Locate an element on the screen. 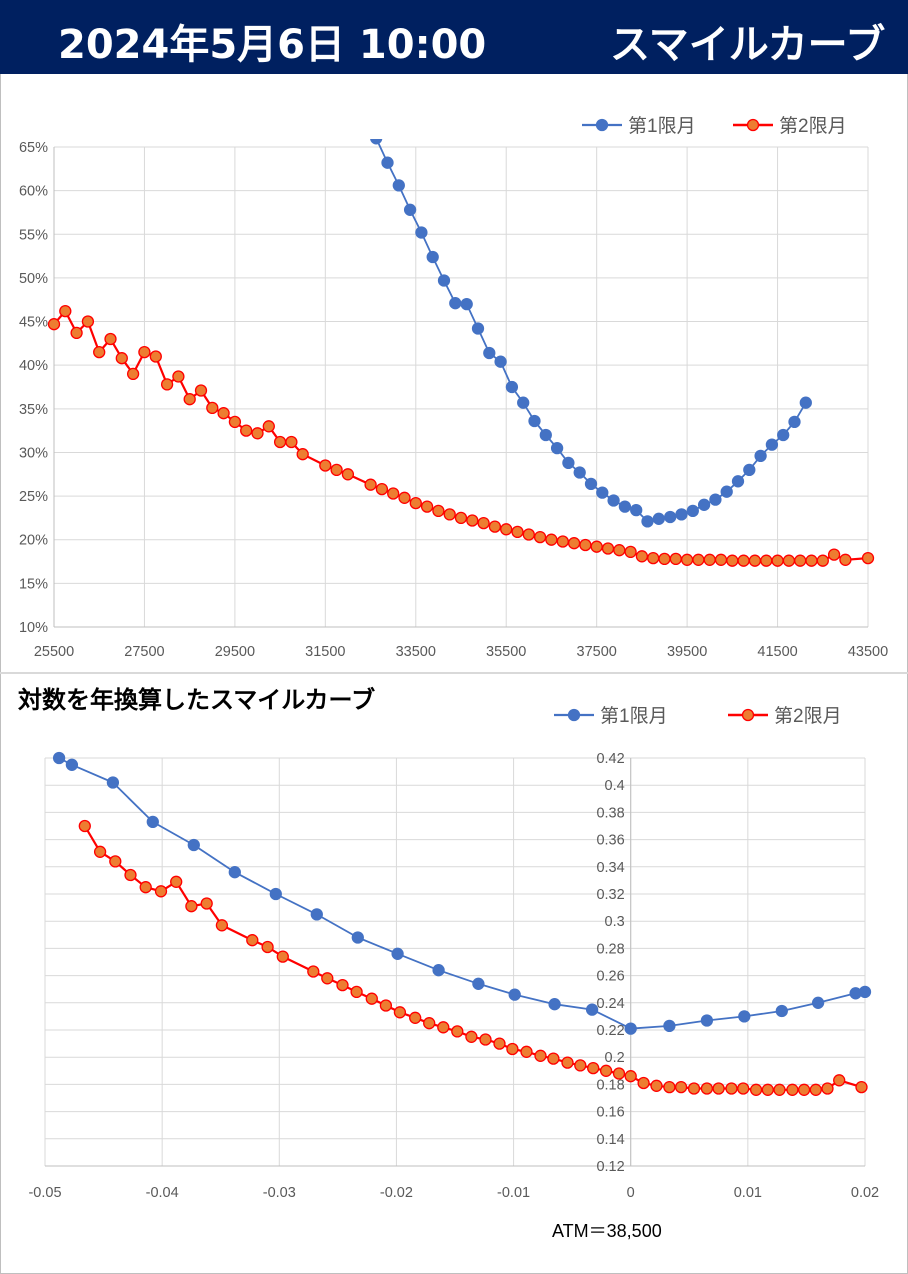  c2-y-tick-label: 0.32 is located at coordinates (610, 895).